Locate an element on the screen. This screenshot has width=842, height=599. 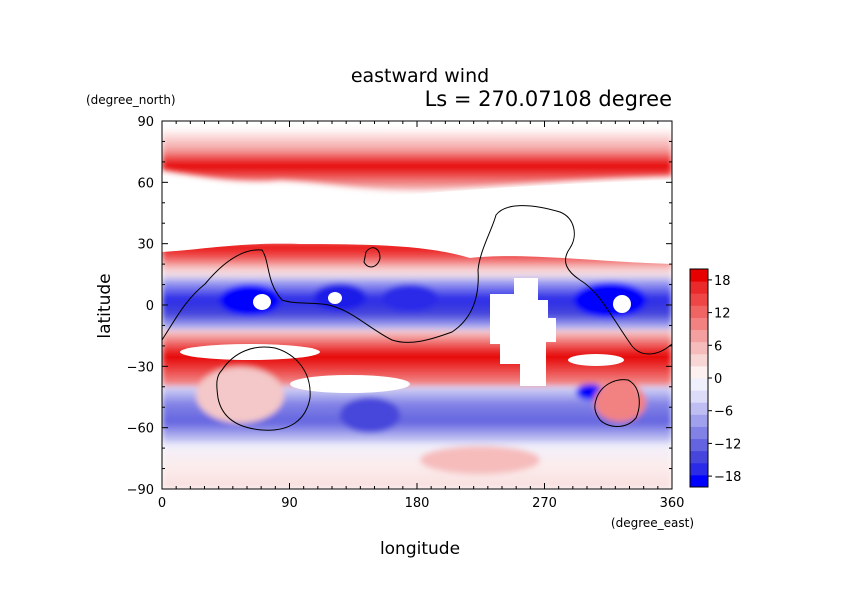
x-tick-labels: 0 90 180 270 360 is located at coordinates (421, 503).